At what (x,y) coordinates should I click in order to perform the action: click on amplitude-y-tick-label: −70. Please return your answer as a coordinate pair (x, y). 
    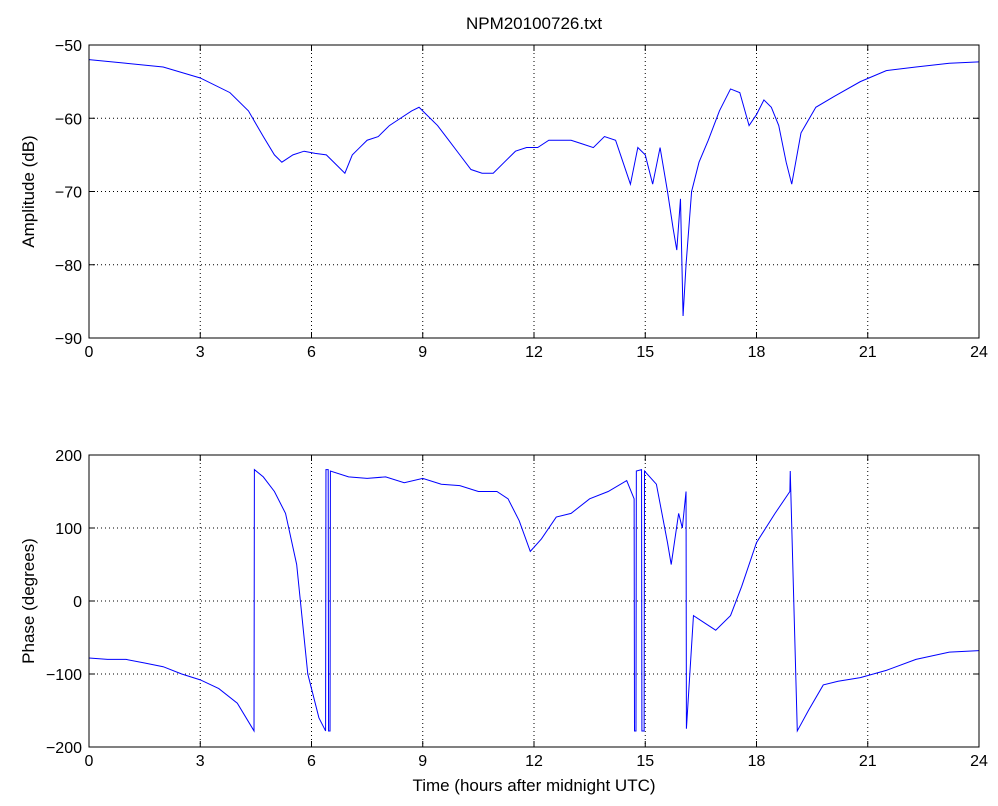
    Looking at the image, I should click on (68, 193).